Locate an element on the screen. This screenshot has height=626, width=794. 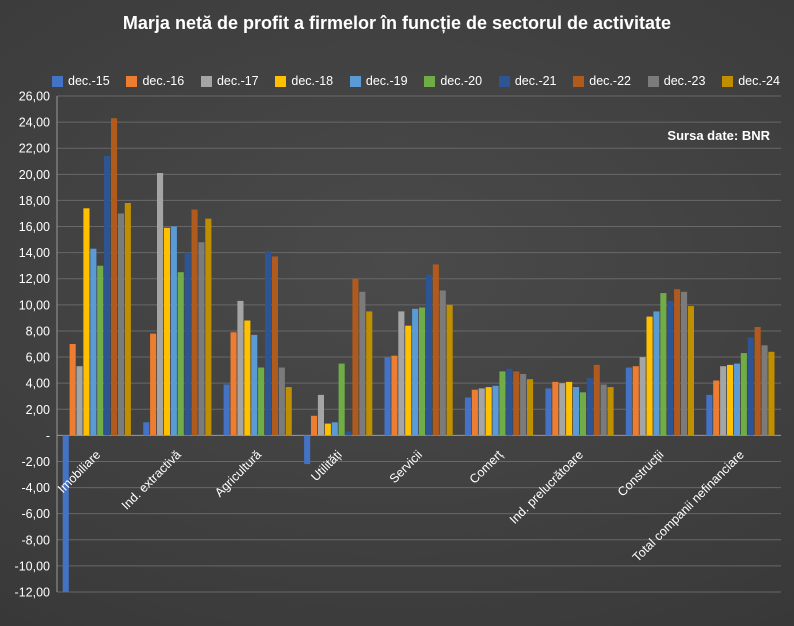
legend-label: dec.-21 is located at coordinates (535, 81).